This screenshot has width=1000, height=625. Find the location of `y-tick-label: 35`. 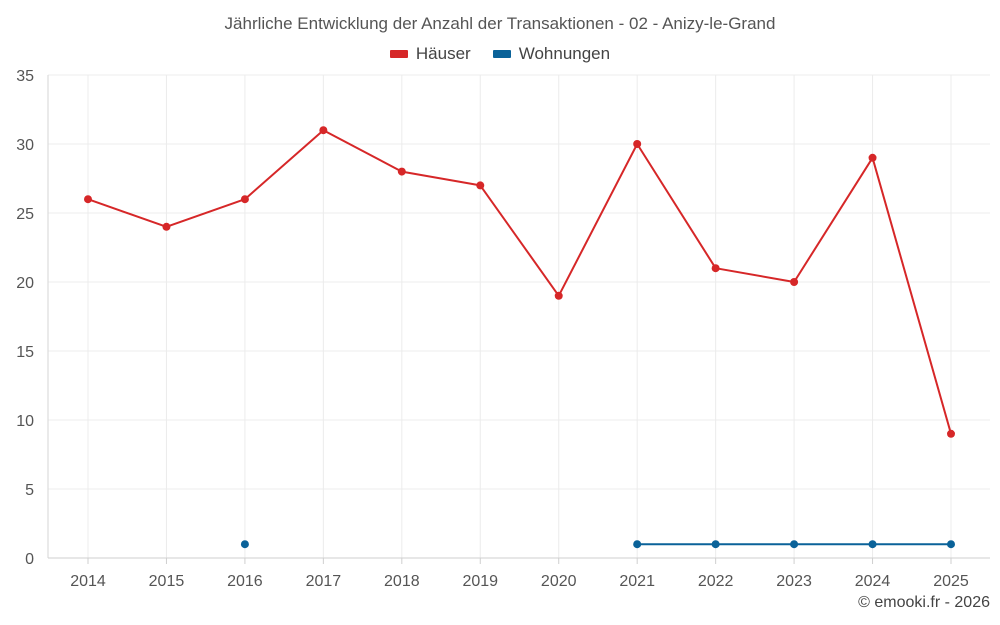

y-tick-label: 35 is located at coordinates (25, 76).